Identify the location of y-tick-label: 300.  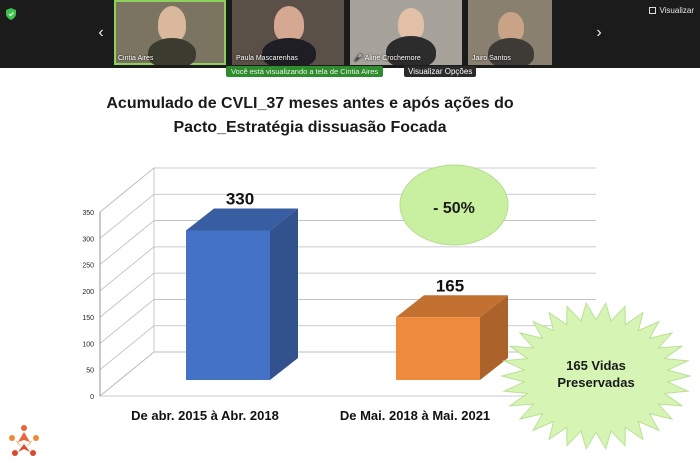
(88, 239).